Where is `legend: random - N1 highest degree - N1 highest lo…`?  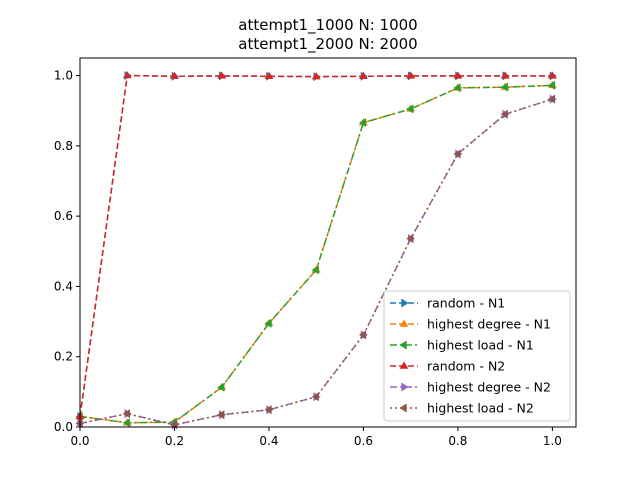 legend: random - N1 highest degree - N1 highest lo… is located at coordinates (477, 356).